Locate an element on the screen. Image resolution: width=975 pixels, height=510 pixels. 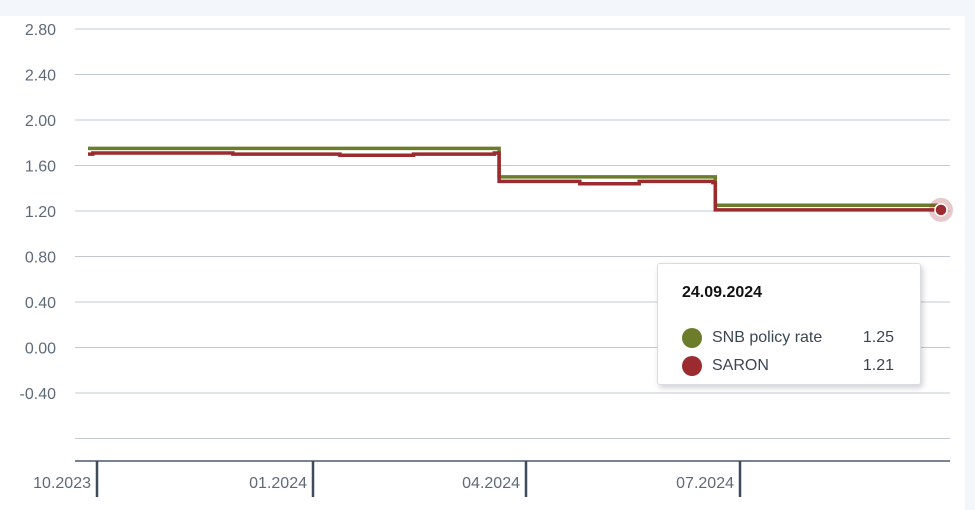
y-tick-label: 2.80 is located at coordinates (40, 30).